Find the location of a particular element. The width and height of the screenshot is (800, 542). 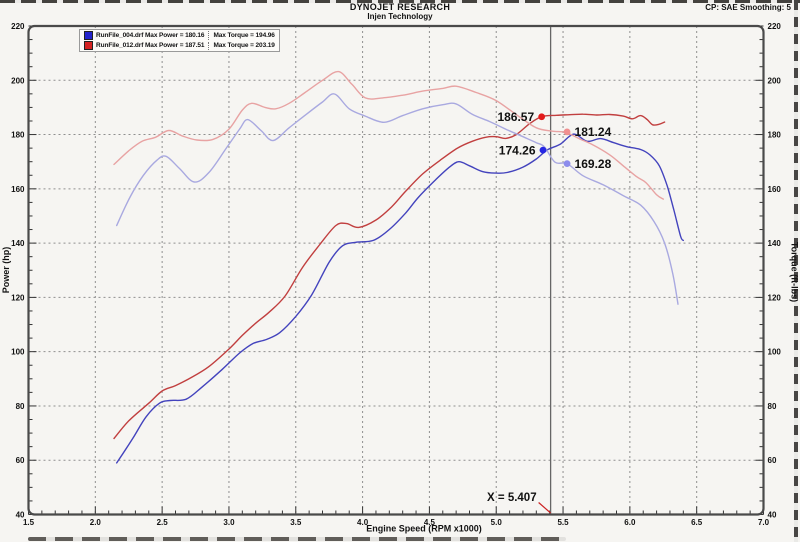

y-tick-label-left: 180 is located at coordinates (18, 135).